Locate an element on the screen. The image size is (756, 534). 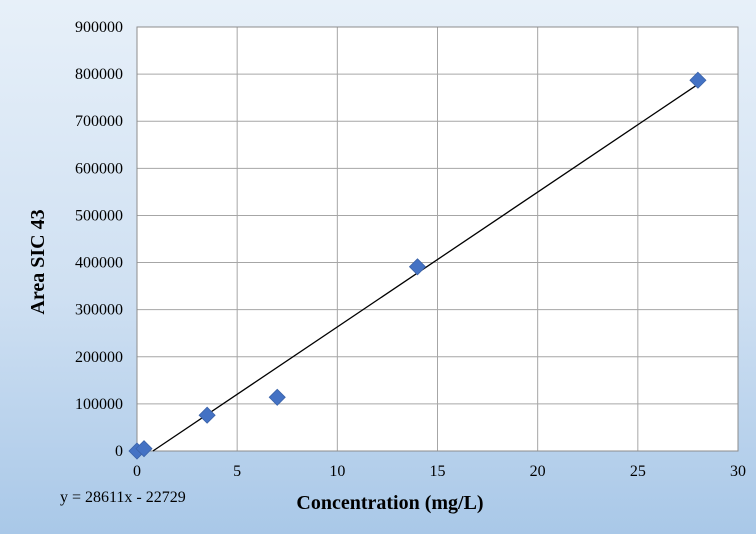
x-tick-label: 20 is located at coordinates (538, 471).